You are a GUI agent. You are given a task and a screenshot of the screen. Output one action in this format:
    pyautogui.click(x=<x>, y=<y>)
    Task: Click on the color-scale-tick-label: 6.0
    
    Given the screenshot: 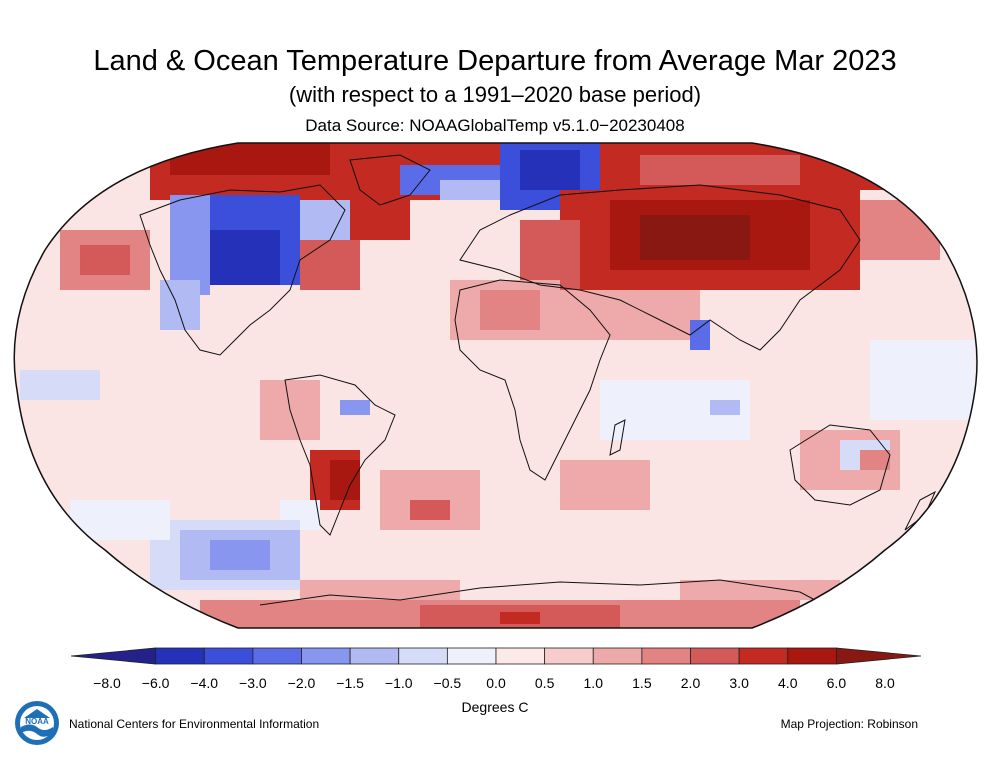 What is the action you would take?
    pyautogui.click(x=836, y=683)
    